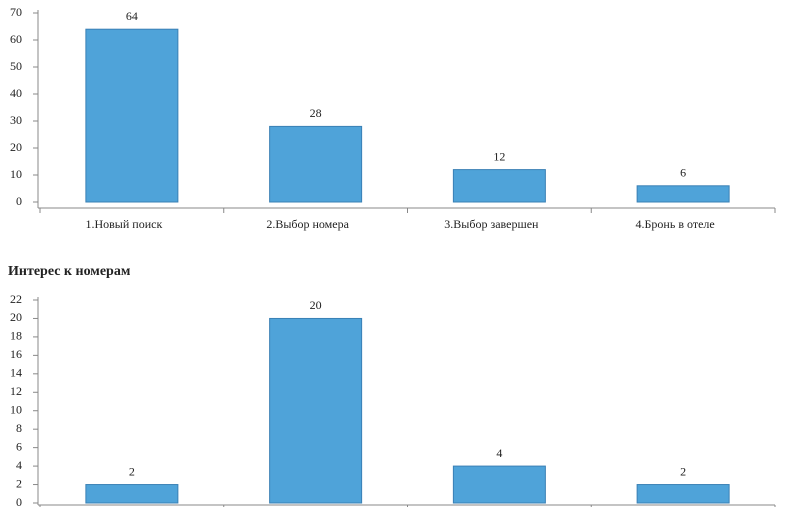  What do you see at coordinates (491, 224) in the screenshot?
I see `x-tick-label: 3.Выбор завершен` at bounding box center [491, 224].